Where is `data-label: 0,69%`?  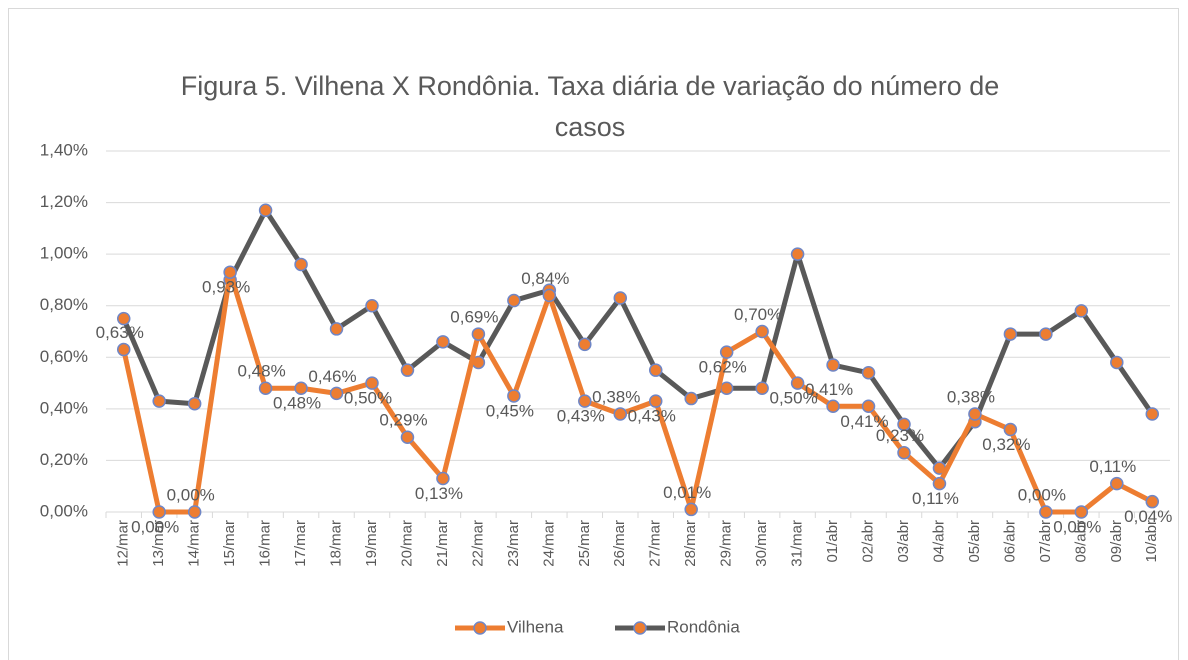
data-label: 0,69% is located at coordinates (474, 317).